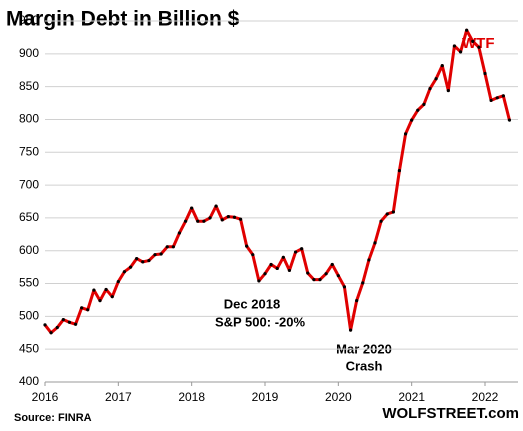 Image resolution: width=523 pixels, height=431 pixels. I want to click on annotation: Dec 2018, so click(252, 303).